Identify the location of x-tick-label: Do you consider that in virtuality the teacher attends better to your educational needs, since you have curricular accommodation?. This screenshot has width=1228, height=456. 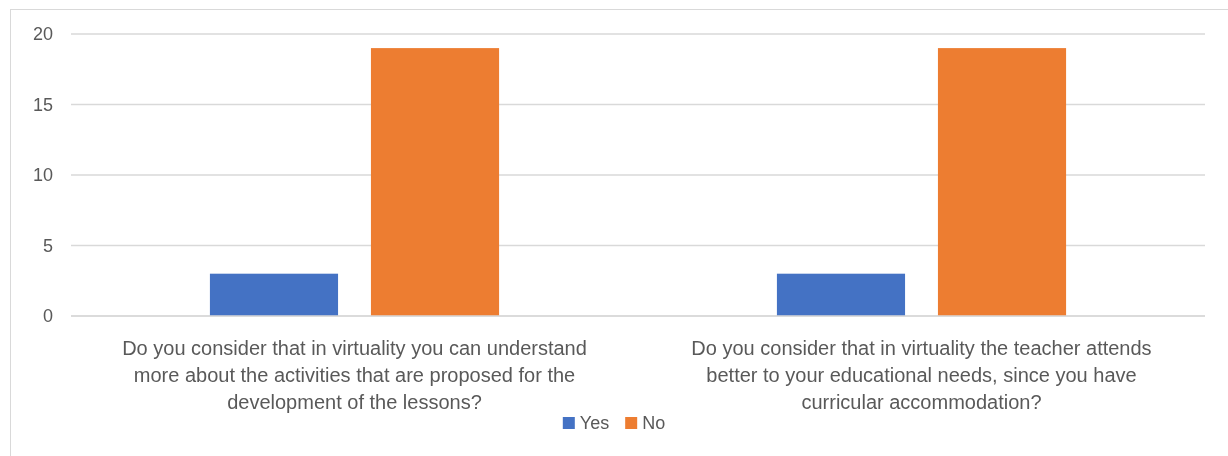
(921, 375).